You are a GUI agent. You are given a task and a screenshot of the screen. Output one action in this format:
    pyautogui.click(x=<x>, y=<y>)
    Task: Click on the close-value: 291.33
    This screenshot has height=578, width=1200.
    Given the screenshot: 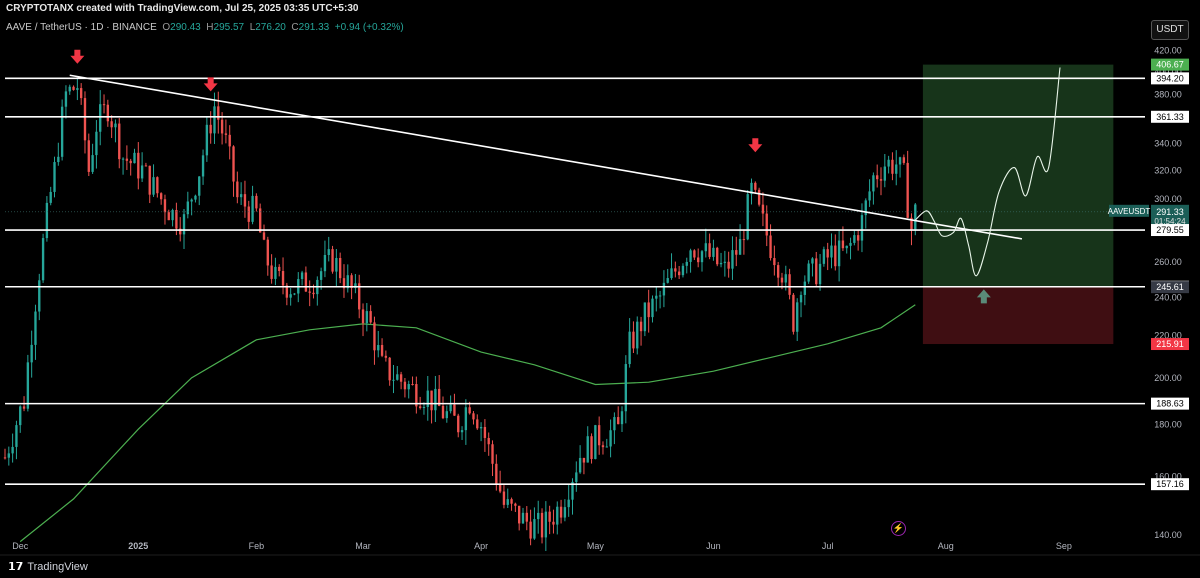 What is the action you would take?
    pyautogui.click(x=314, y=27)
    